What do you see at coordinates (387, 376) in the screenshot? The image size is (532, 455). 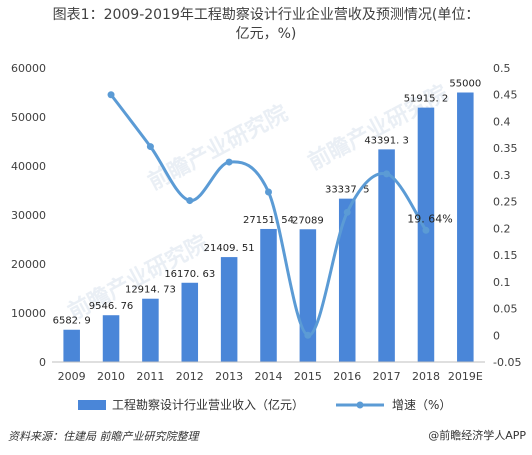 I see `x-tick-label: 2017` at bounding box center [387, 376].